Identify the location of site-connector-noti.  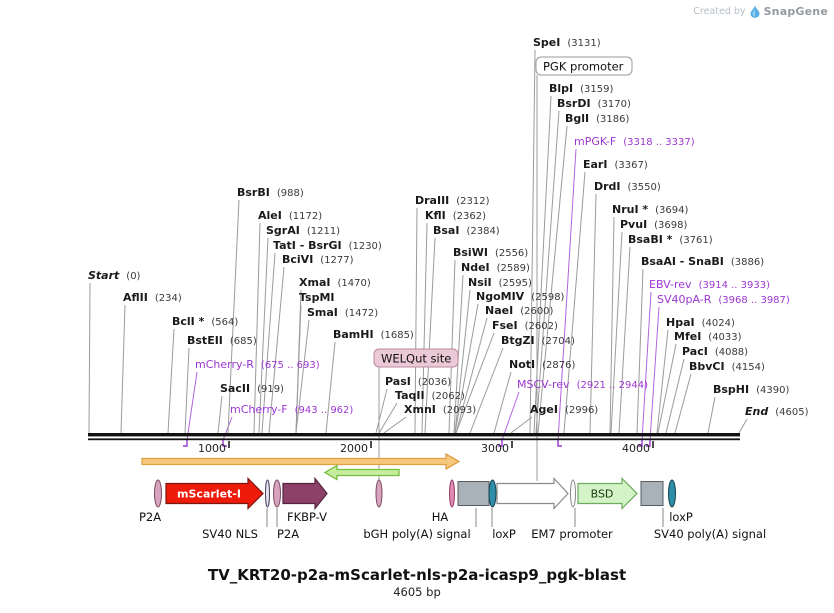
(502, 402).